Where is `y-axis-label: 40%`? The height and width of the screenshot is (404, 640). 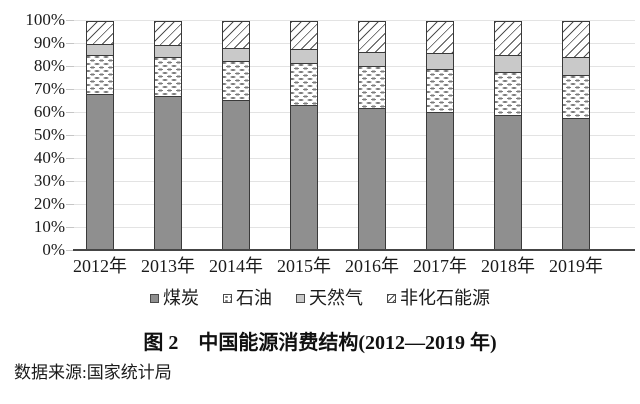 y-axis-label: 40% is located at coordinates (49, 157).